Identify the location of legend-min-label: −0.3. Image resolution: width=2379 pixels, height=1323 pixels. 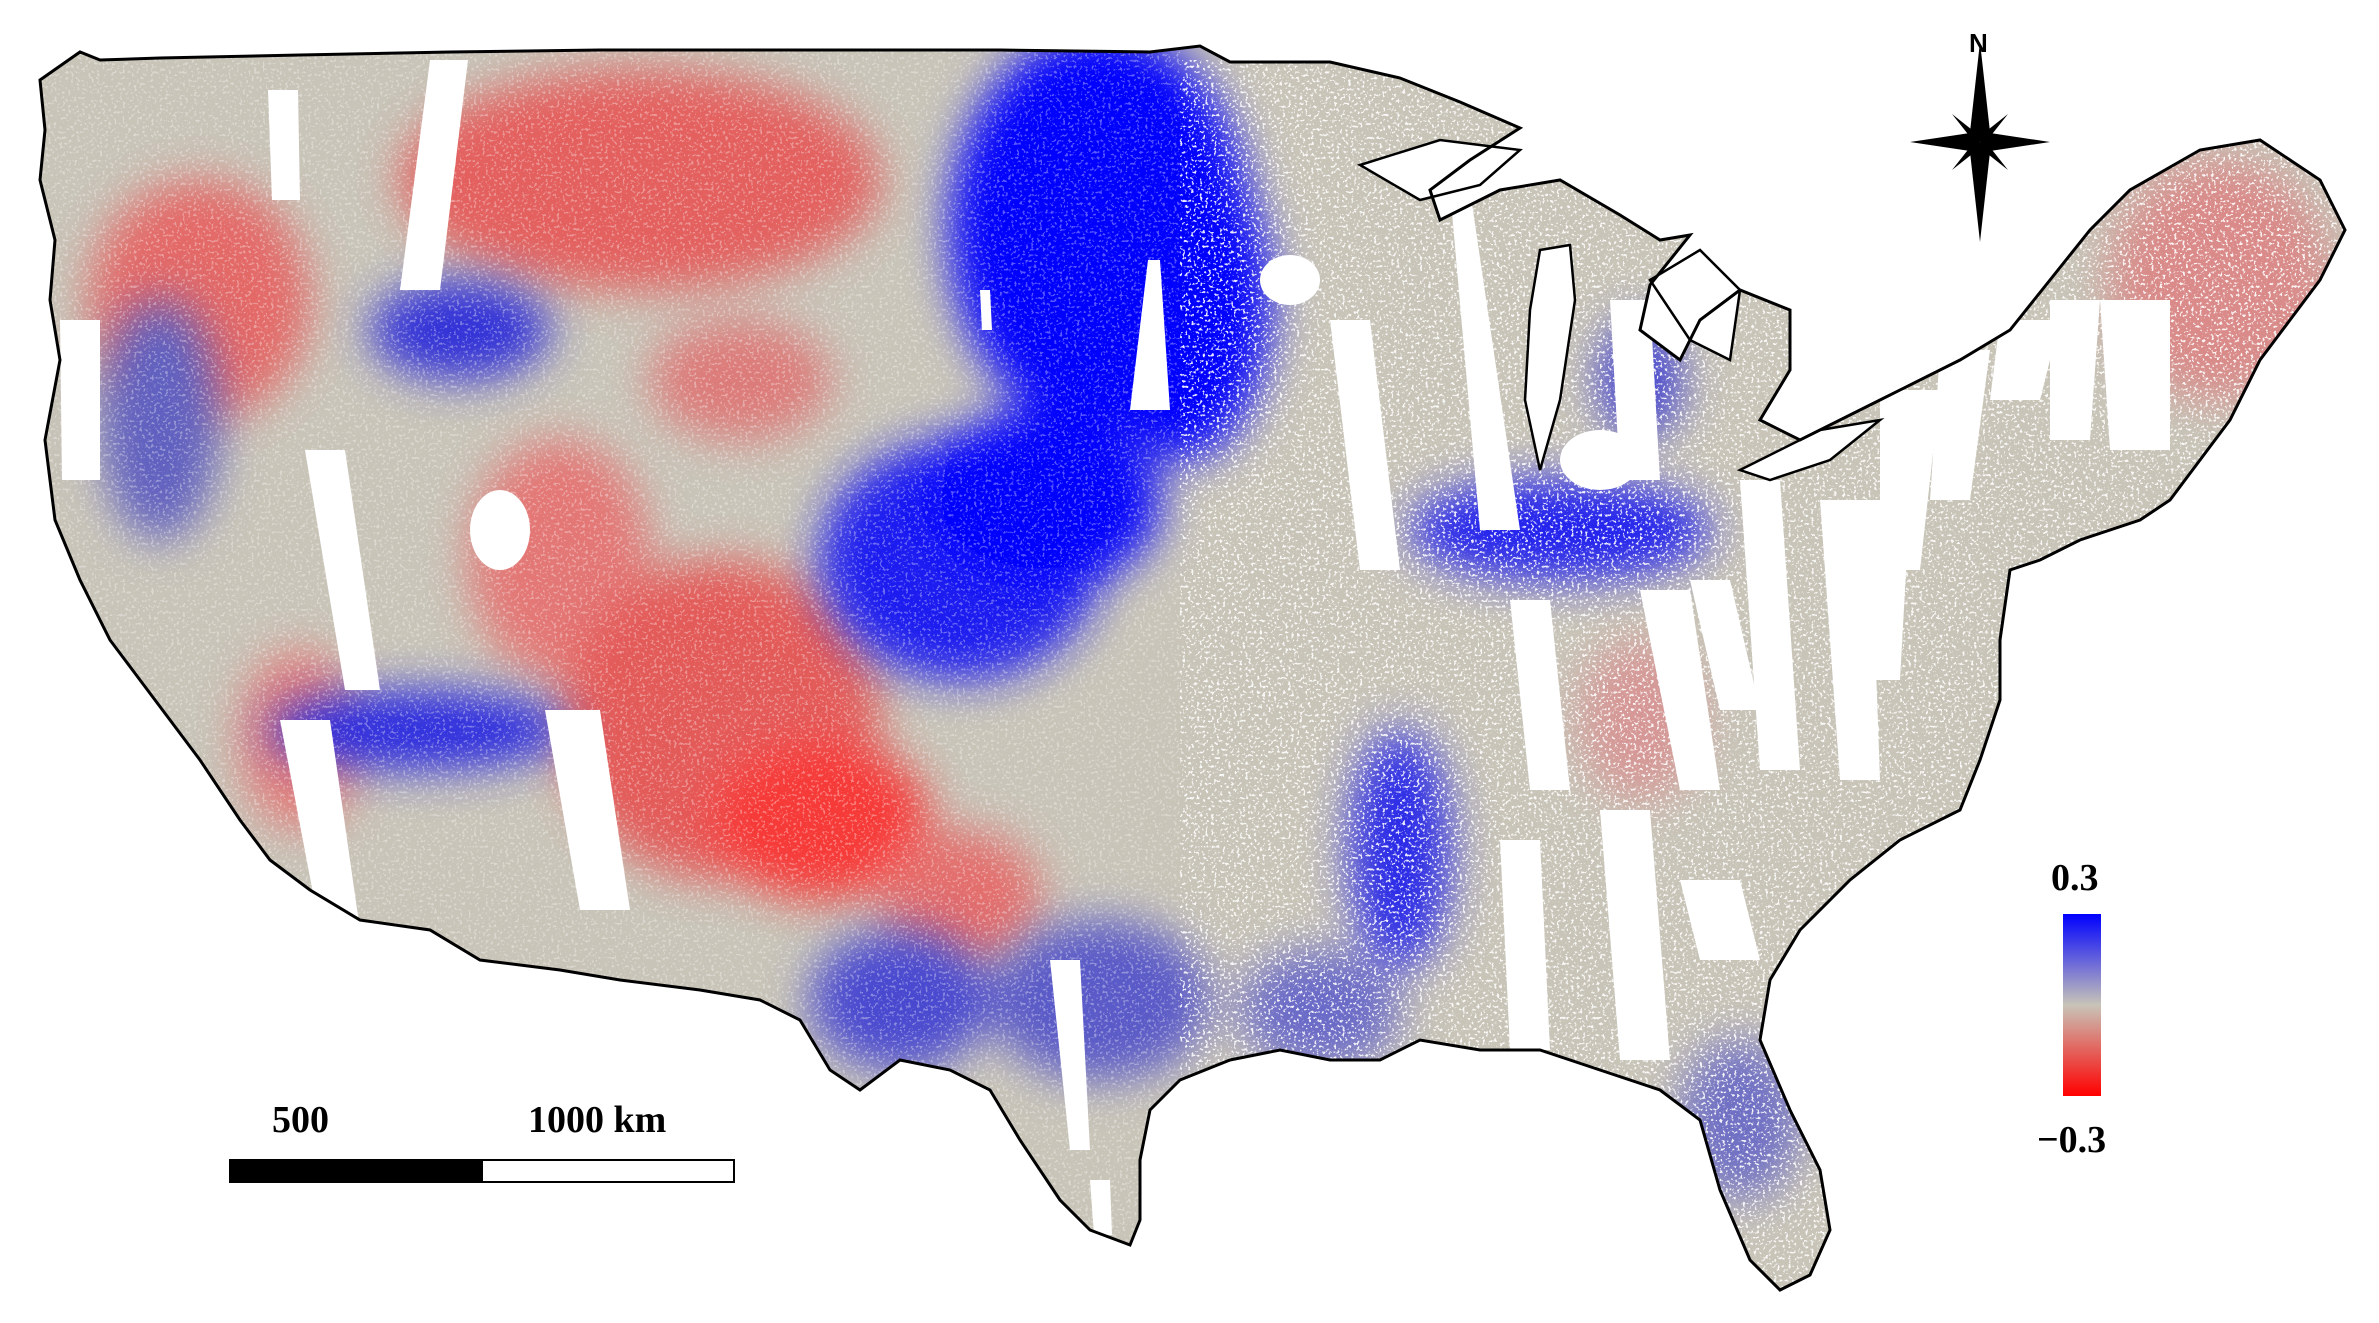
(2072, 1140).